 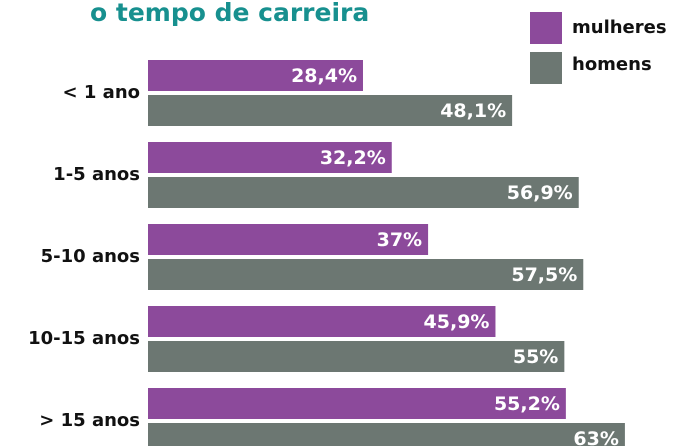 What do you see at coordinates (324, 76) in the screenshot?
I see `value-label: 28,4%` at bounding box center [324, 76].